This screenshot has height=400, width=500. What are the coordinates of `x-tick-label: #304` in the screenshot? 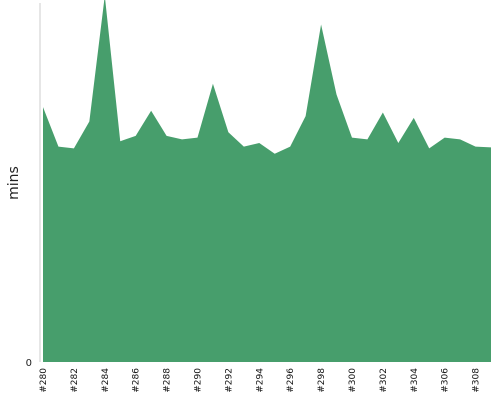 It's located at (415, 380).